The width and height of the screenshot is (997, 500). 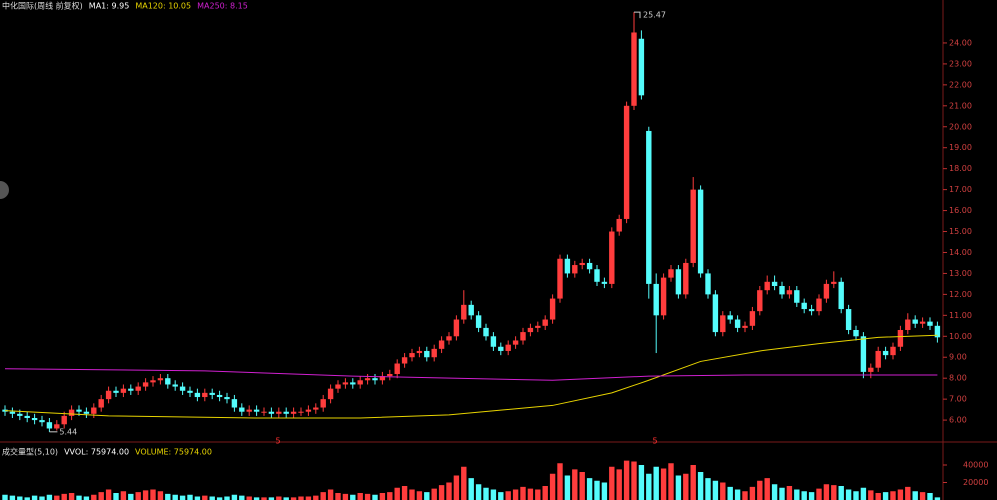 What do you see at coordinates (960, 252) in the screenshot?
I see `y-tick-label: 14.00` at bounding box center [960, 252].